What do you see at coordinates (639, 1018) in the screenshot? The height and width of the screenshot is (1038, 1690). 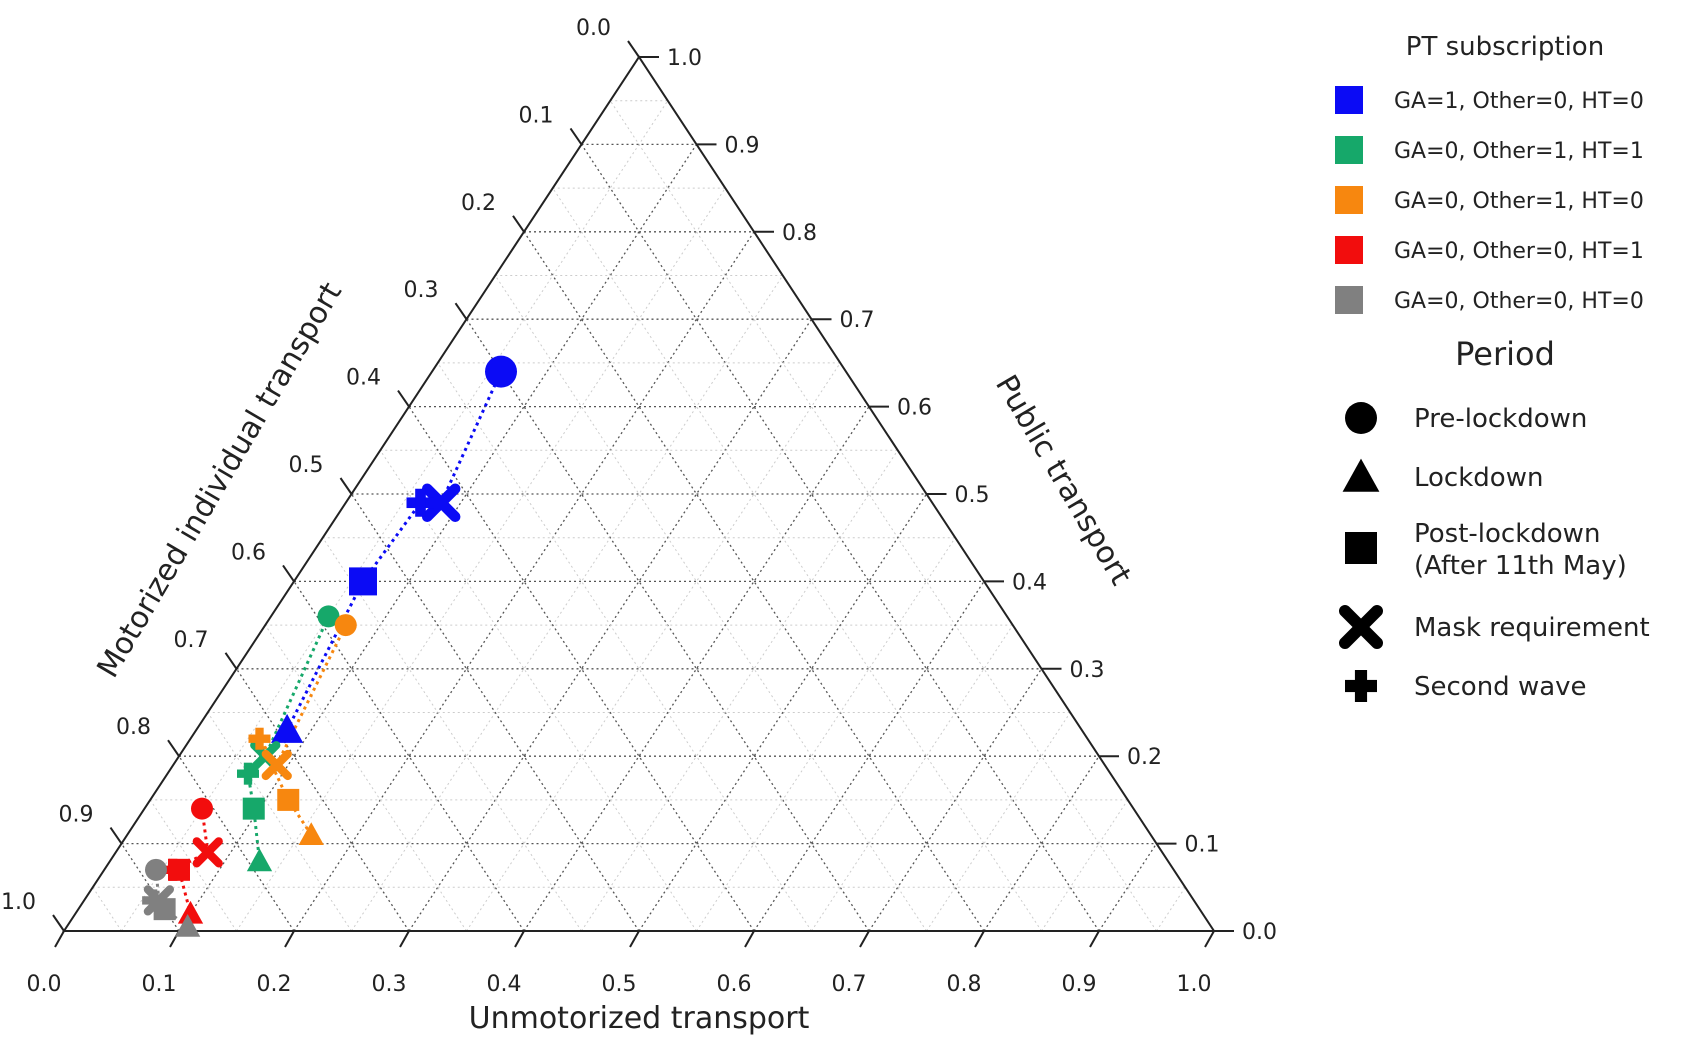 I see `axis-title-unmotorized: Unmotorized transport` at bounding box center [639, 1018].